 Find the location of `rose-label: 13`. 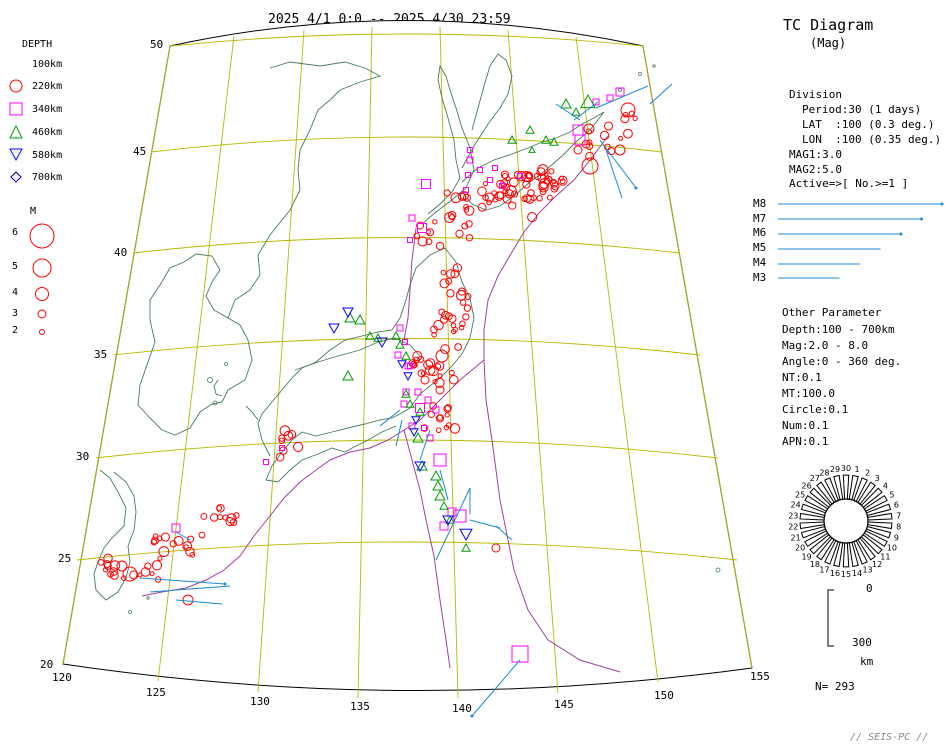

rose-label: 13 is located at coordinates (867, 569).